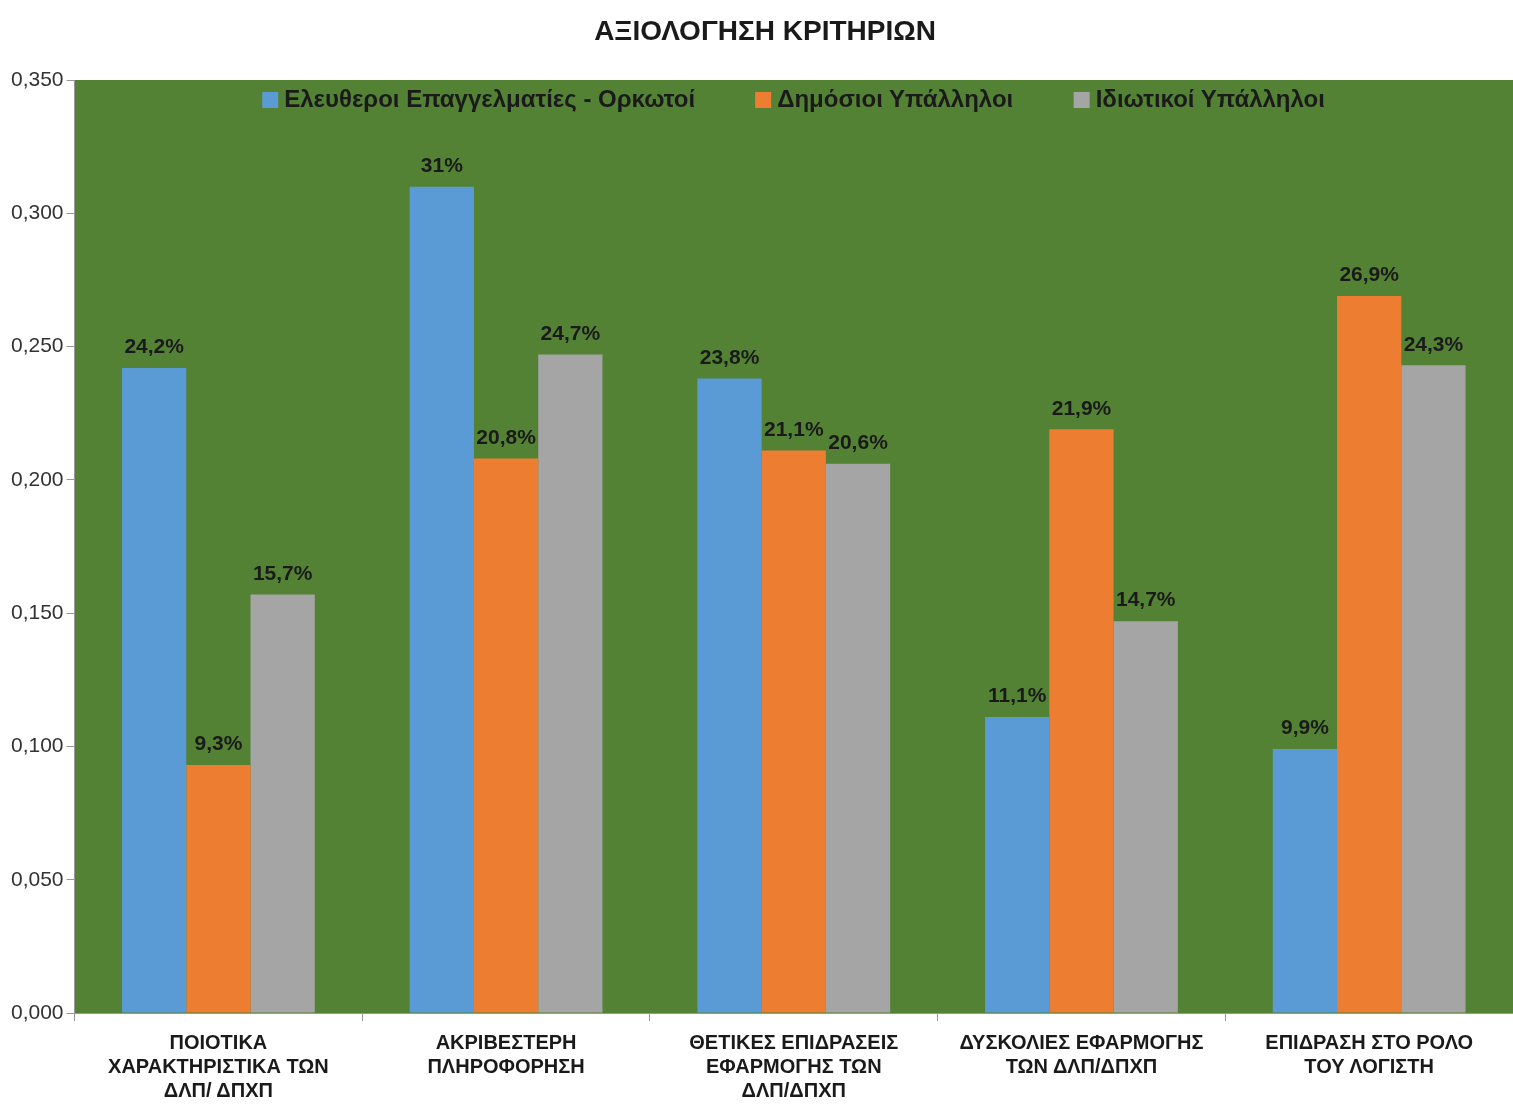  I want to click on legend-label: Ελευθεροι Επαγγελματίες - Ορκωτοί, so click(490, 98).